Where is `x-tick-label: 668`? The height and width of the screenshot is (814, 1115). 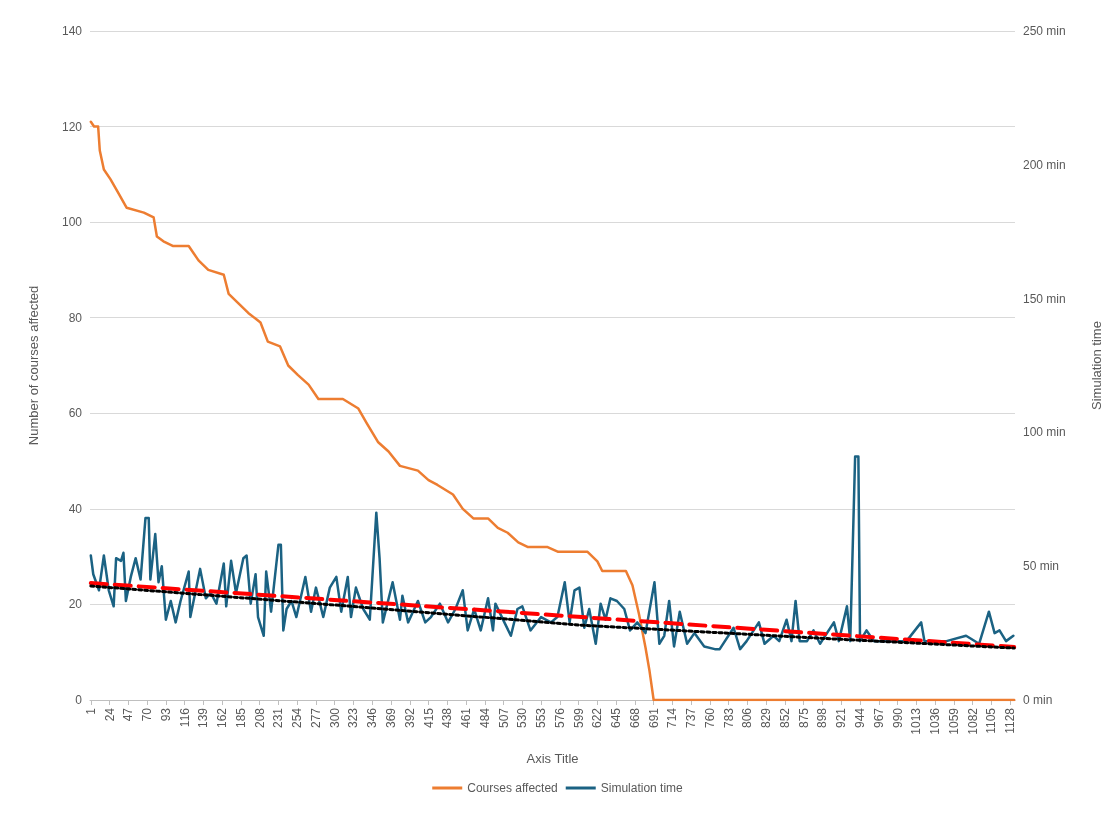 x-tick-label: 668 is located at coordinates (634, 718).